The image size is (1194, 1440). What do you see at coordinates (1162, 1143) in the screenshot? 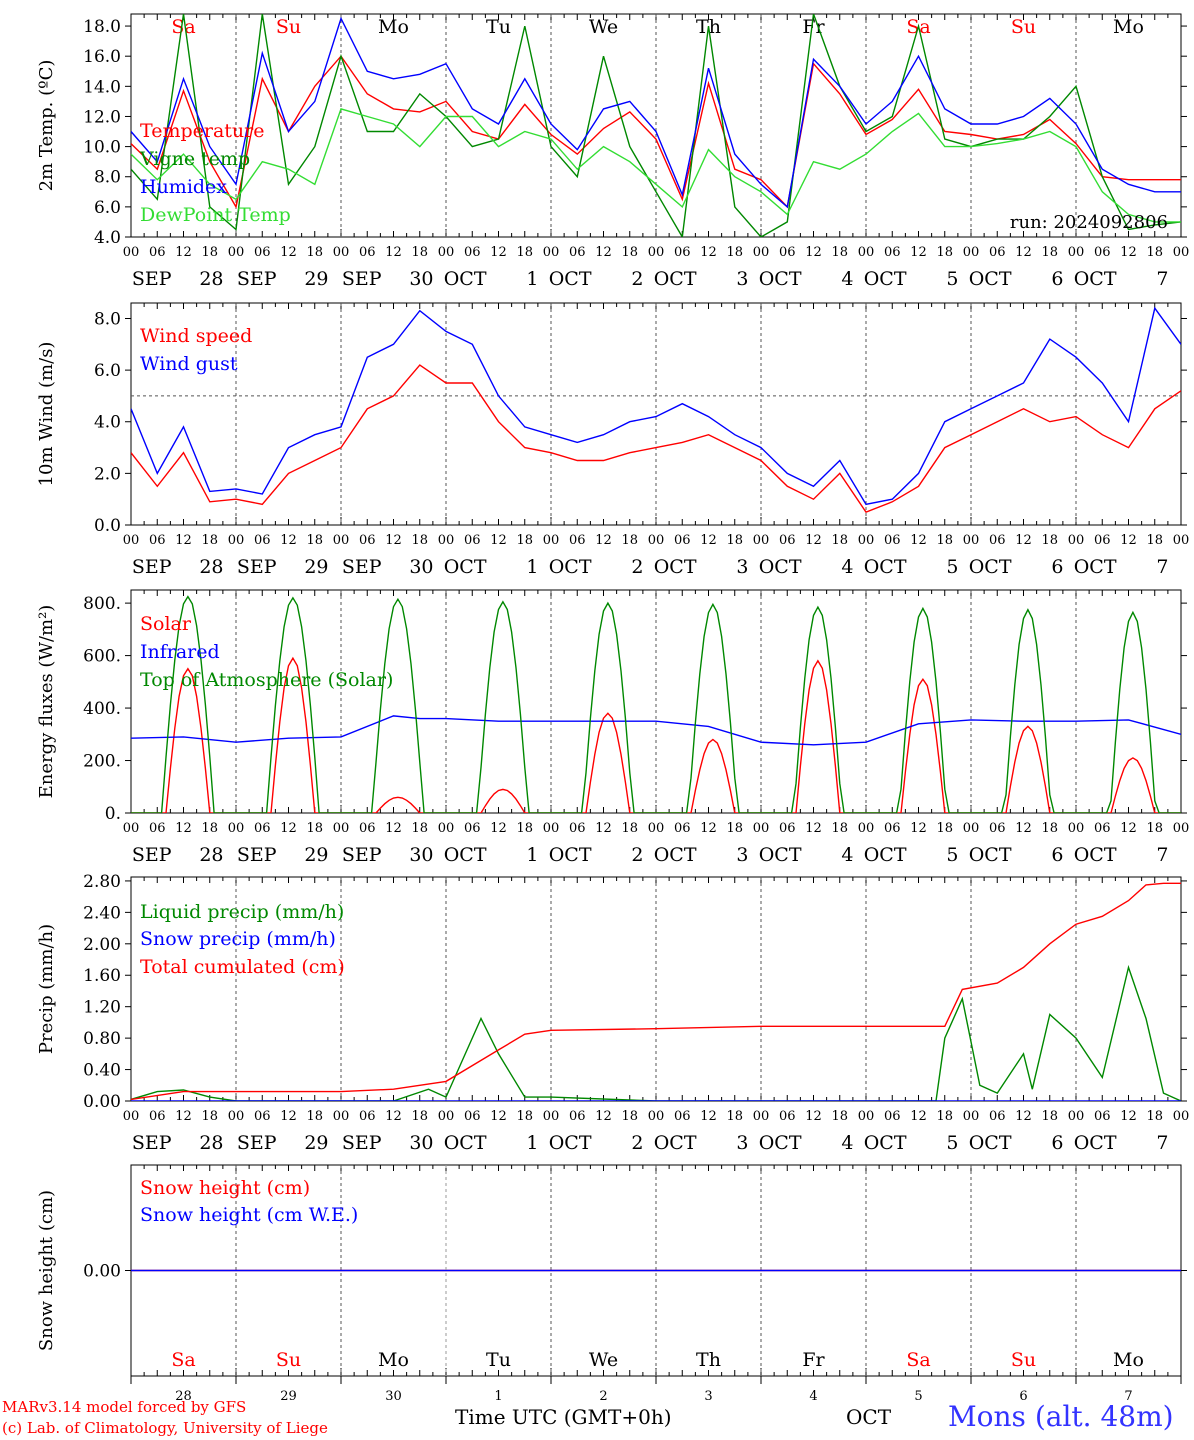
I see `day-number-label: 7` at bounding box center [1162, 1143].